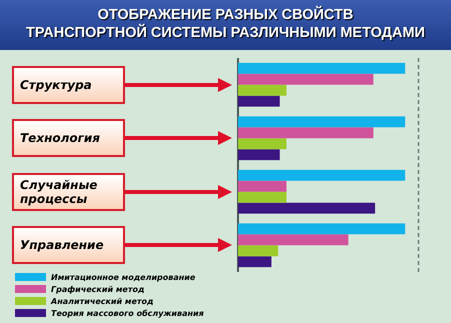 Image resolution: width=451 pixels, height=323 pixels. What do you see at coordinates (127, 313) in the screenshot?
I see `legend-label: Теория массового обслуживания` at bounding box center [127, 313].